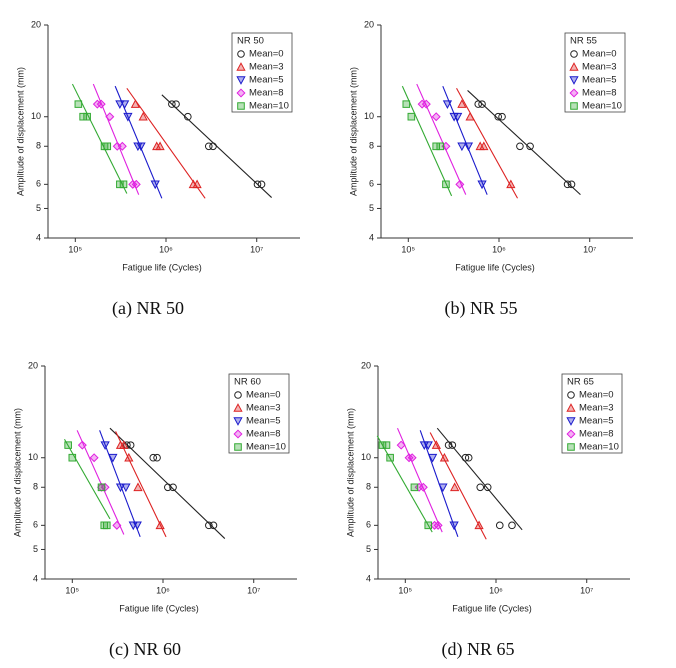 The image size is (676, 668). Describe the element at coordinates (599, 93) in the screenshot. I see `legend-label: Mean=8` at that location.